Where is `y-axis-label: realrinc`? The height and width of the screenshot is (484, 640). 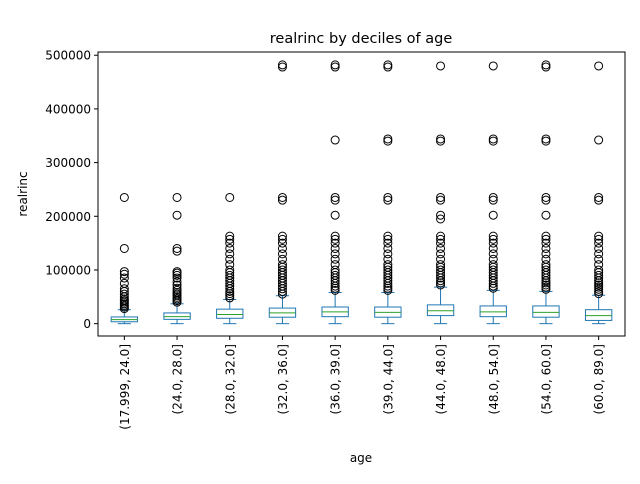 y-axis-label: realrinc is located at coordinates (23, 193).